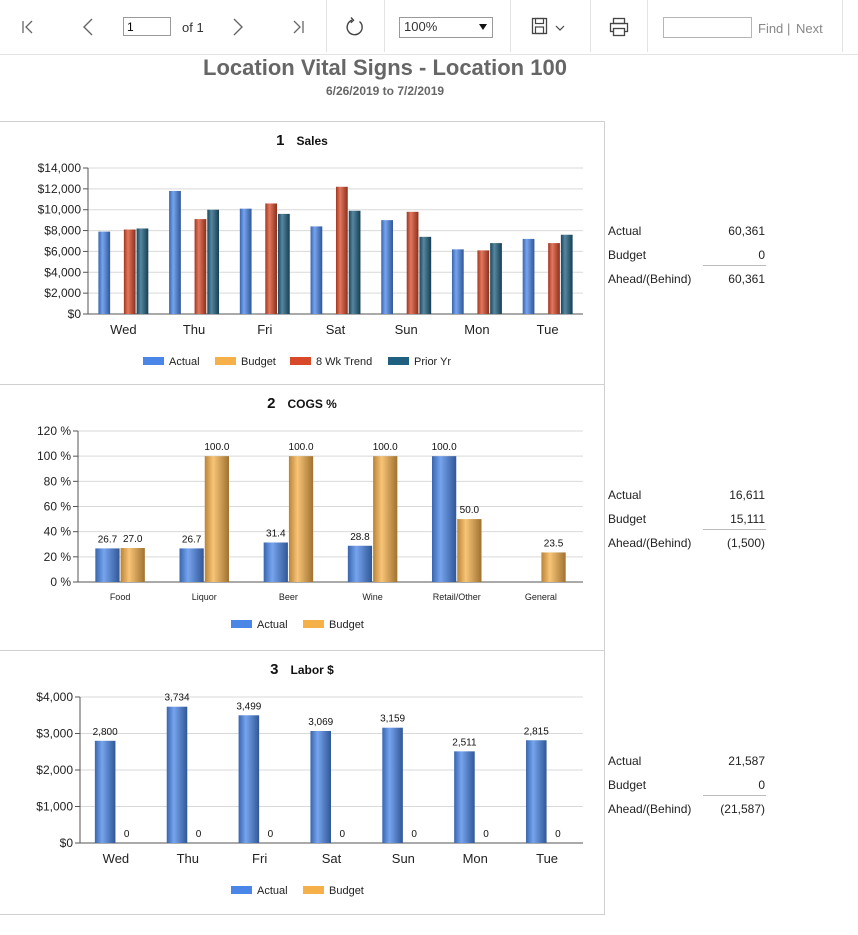 Image resolution: width=858 pixels, height=935 pixels. I want to click on first-page-button, so click(28, 27).